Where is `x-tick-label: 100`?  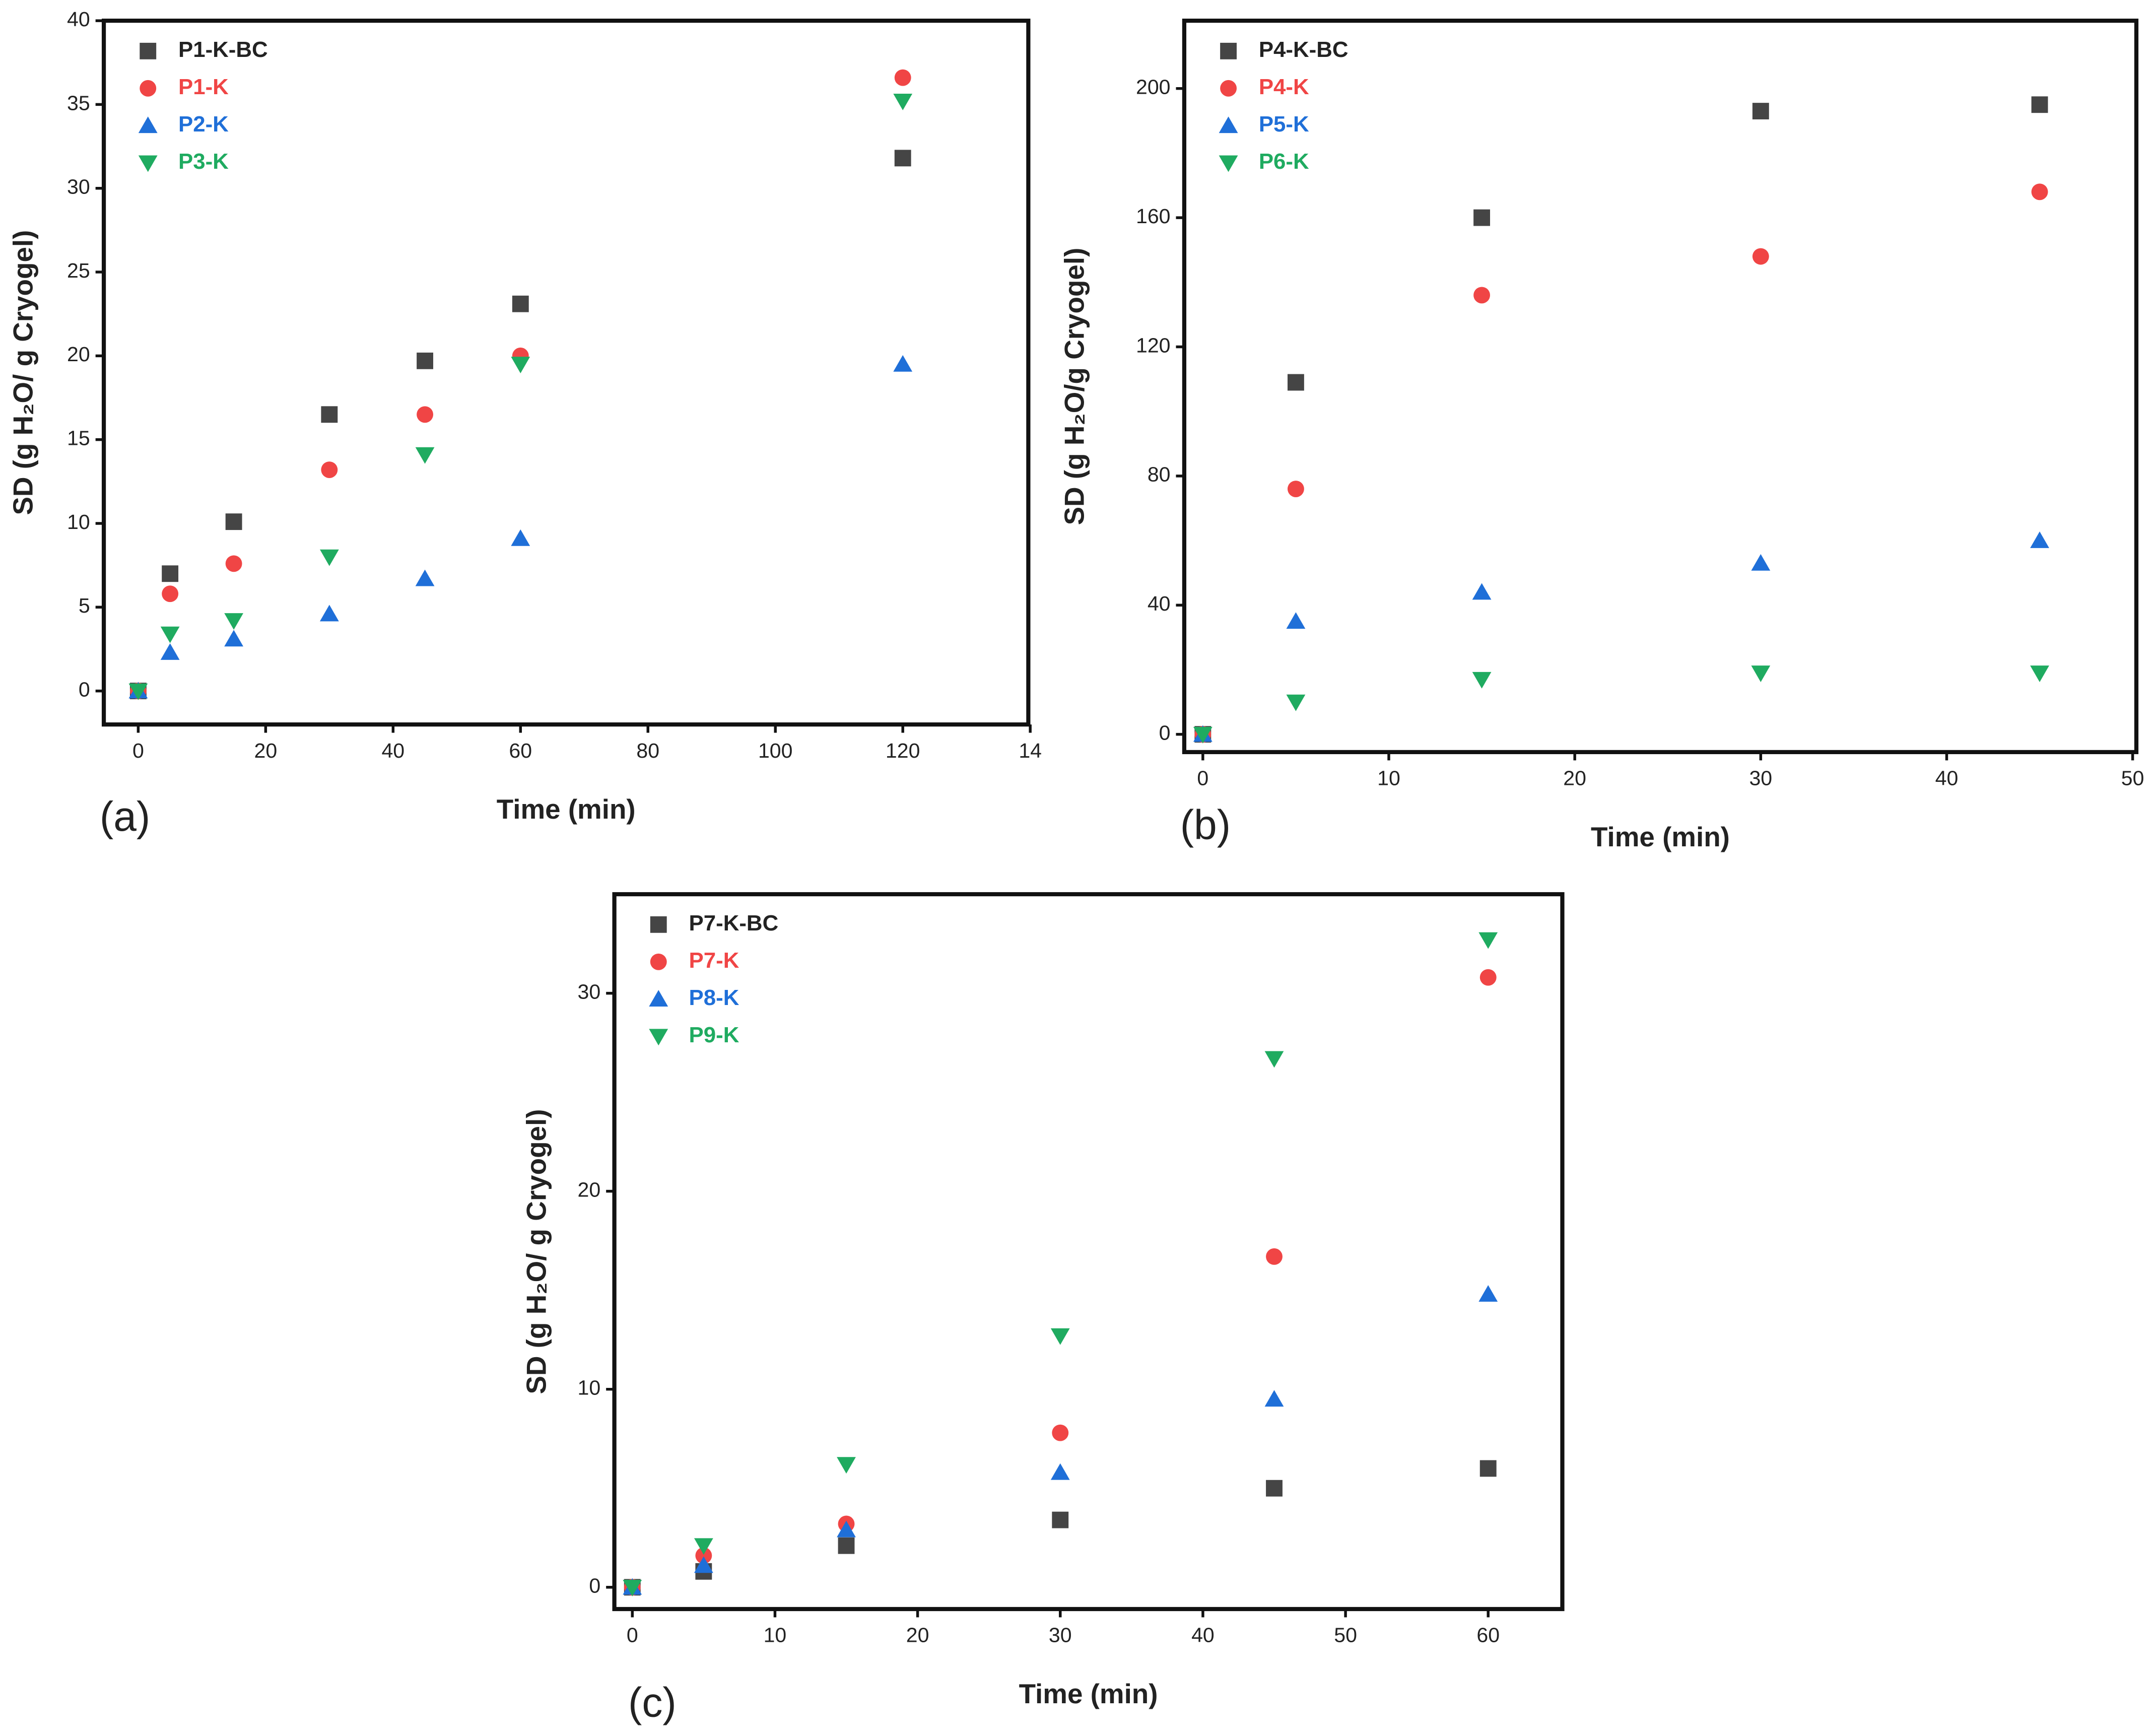
x-tick-label: 100 is located at coordinates (775, 750).